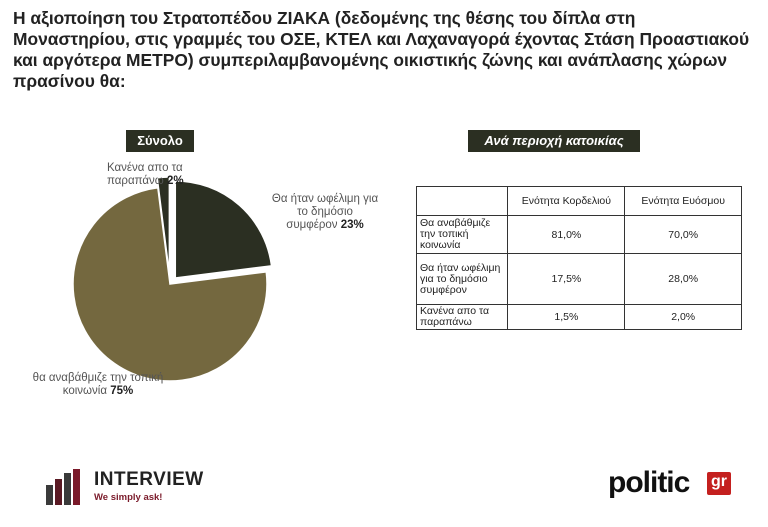 This screenshot has height=527, width=768. What do you see at coordinates (554, 141) in the screenshot?
I see `region-section-label: Ανά περιοχή κατοικίας` at bounding box center [554, 141].